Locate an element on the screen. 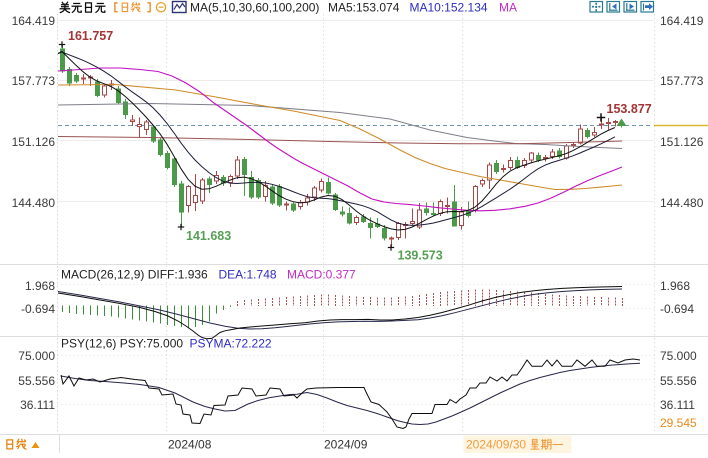 This screenshot has height=458, width=708. svg-text: 139.573 is located at coordinates (420, 256).